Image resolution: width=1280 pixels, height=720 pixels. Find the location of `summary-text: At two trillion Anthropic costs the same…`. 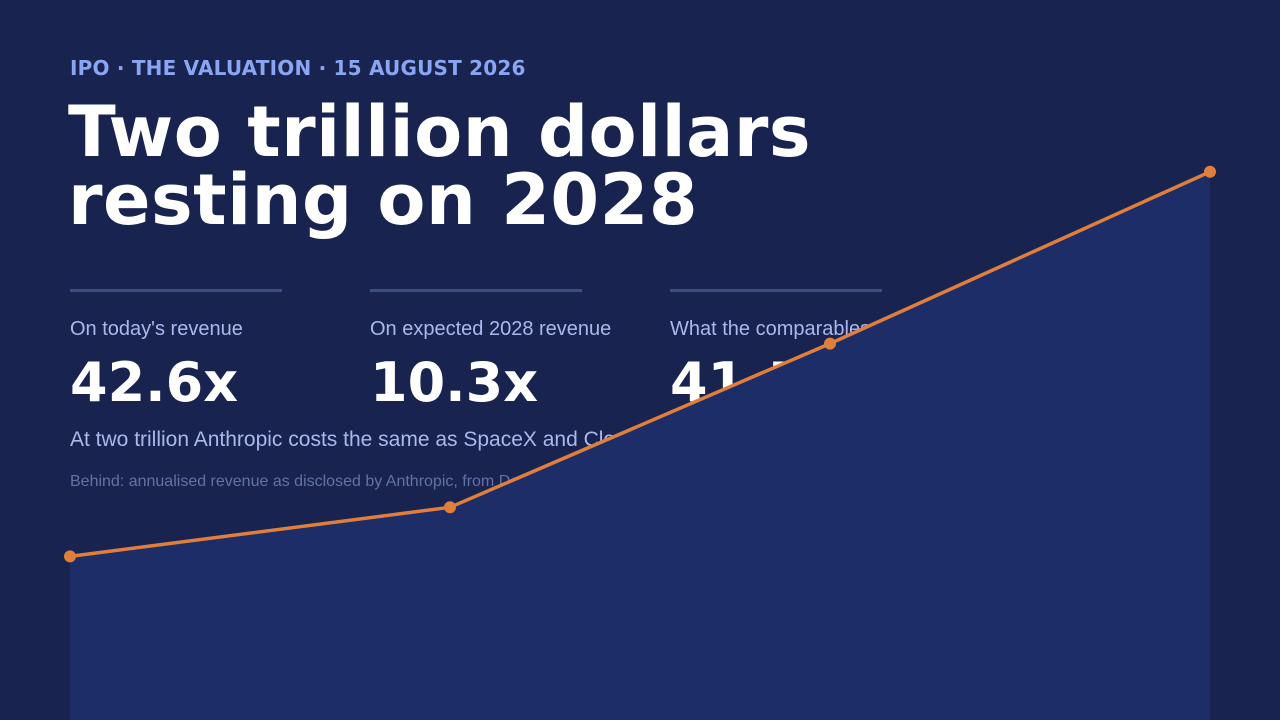

summary-text: At two trillion Anthropic costs the same… is located at coordinates (537, 439).